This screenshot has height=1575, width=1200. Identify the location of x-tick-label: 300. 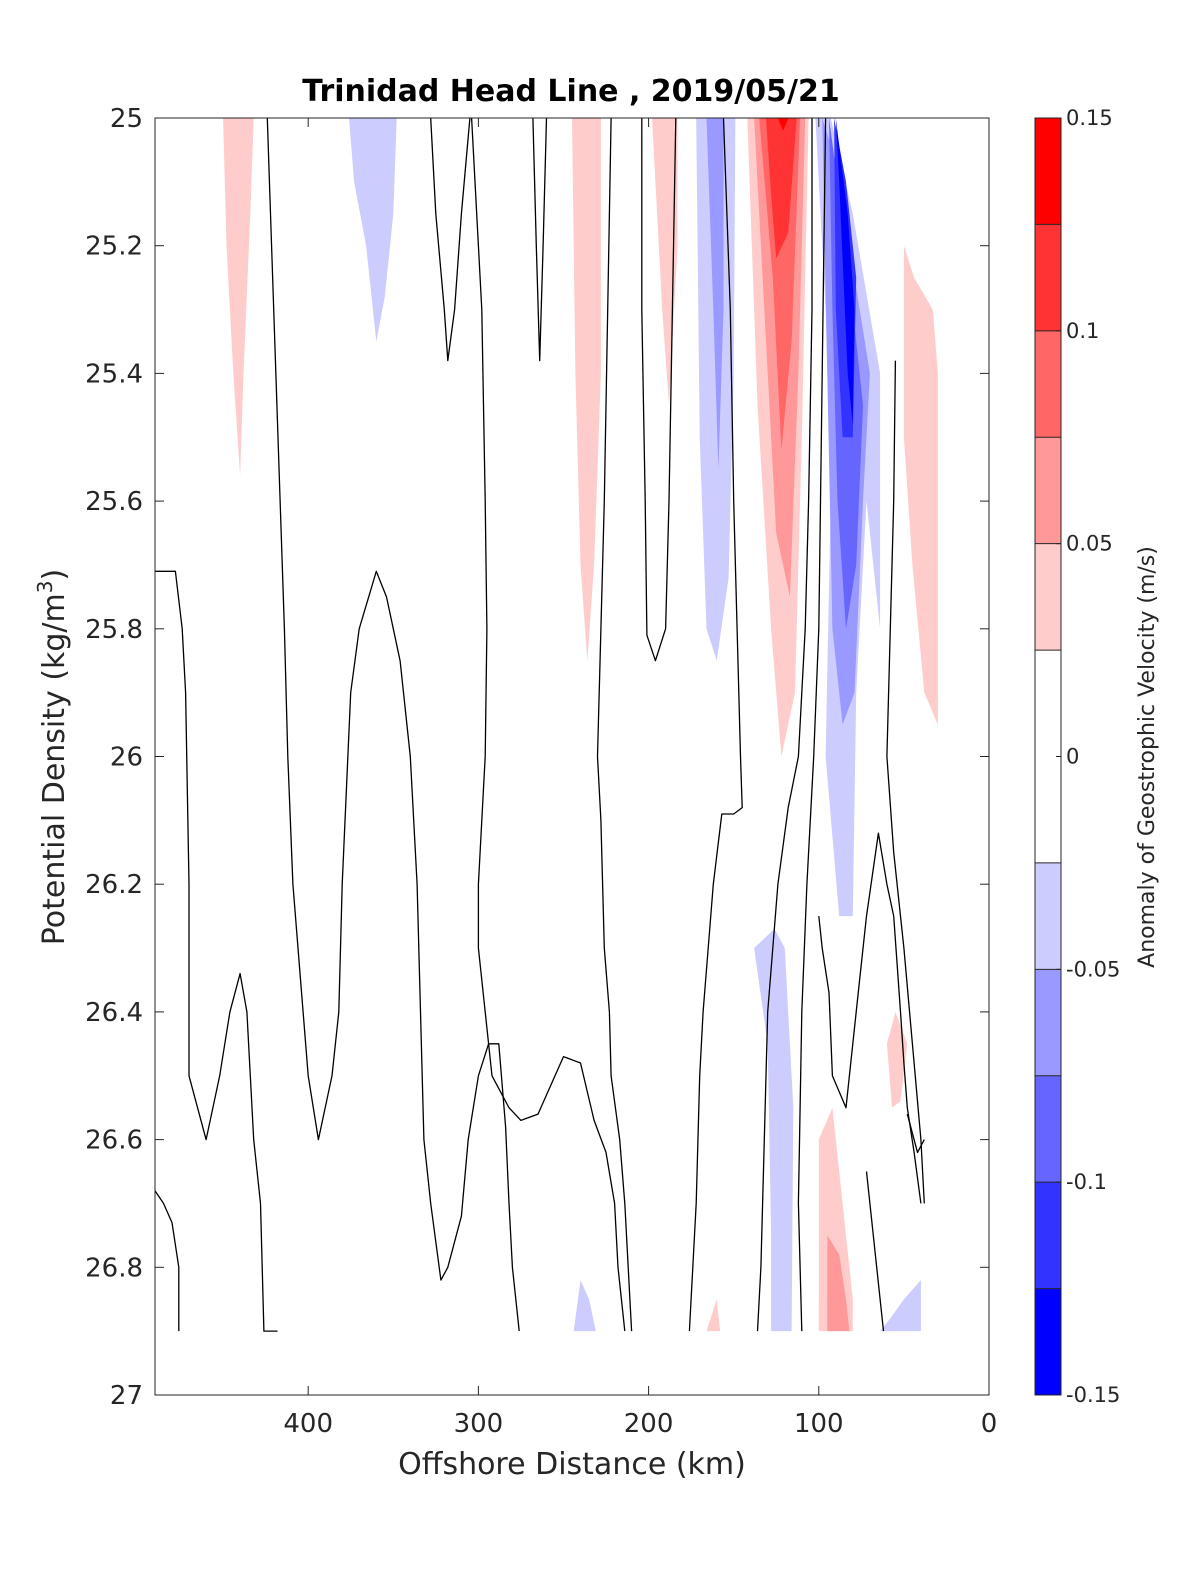
(479, 1424).